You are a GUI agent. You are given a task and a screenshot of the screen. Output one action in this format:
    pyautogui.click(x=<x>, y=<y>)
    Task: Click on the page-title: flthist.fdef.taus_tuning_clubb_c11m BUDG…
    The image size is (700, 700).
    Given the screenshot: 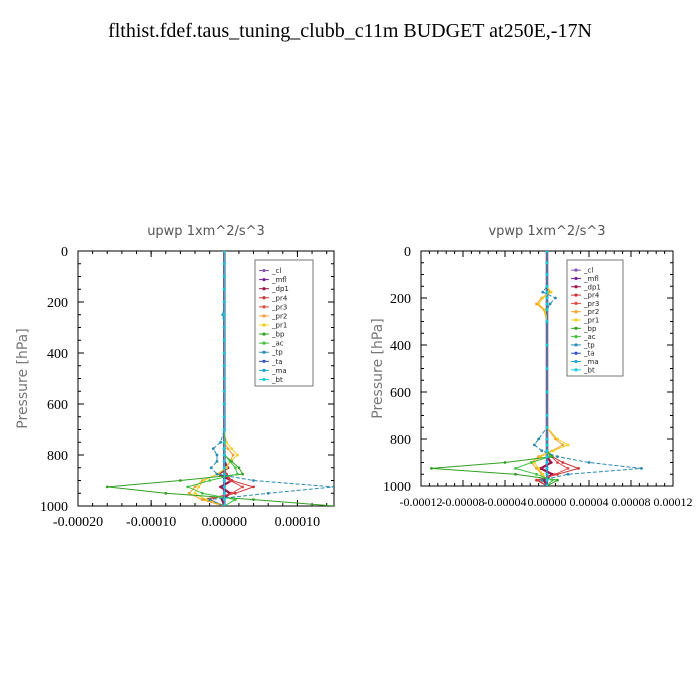 What is the action you would take?
    pyautogui.click(x=350, y=31)
    